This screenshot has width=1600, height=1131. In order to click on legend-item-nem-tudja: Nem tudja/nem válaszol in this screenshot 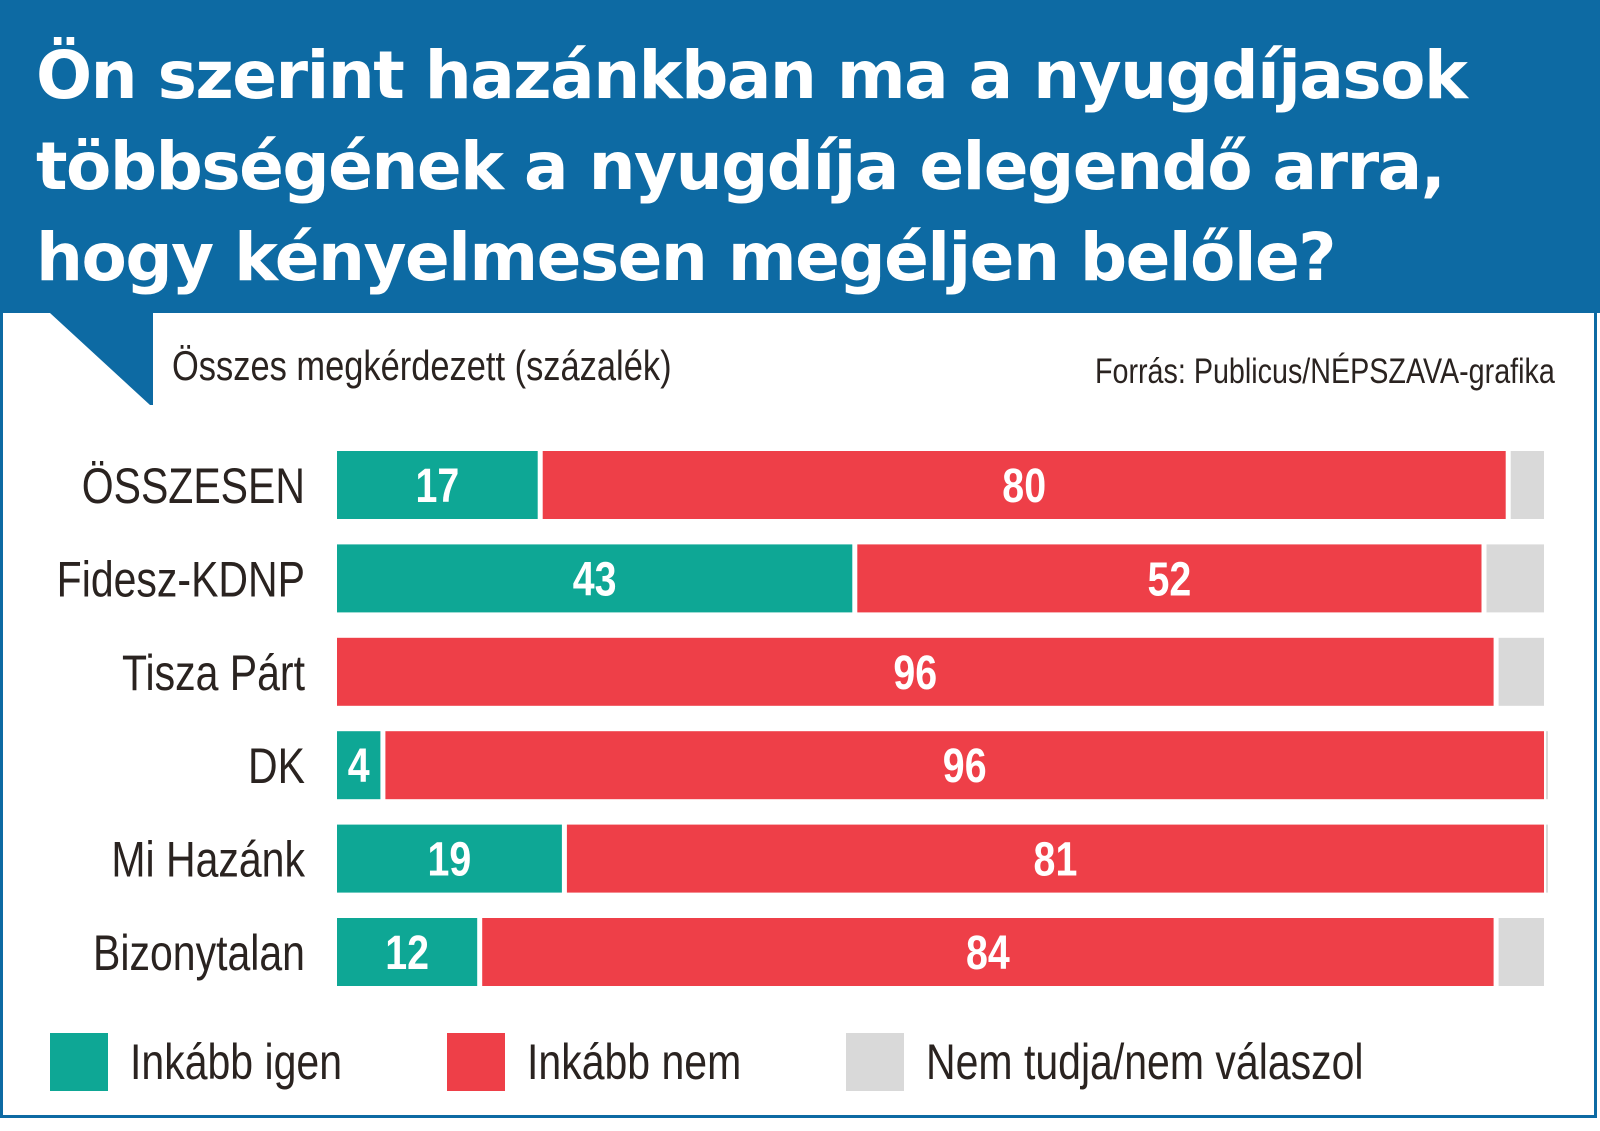, I will do `click(1152, 1062)`.